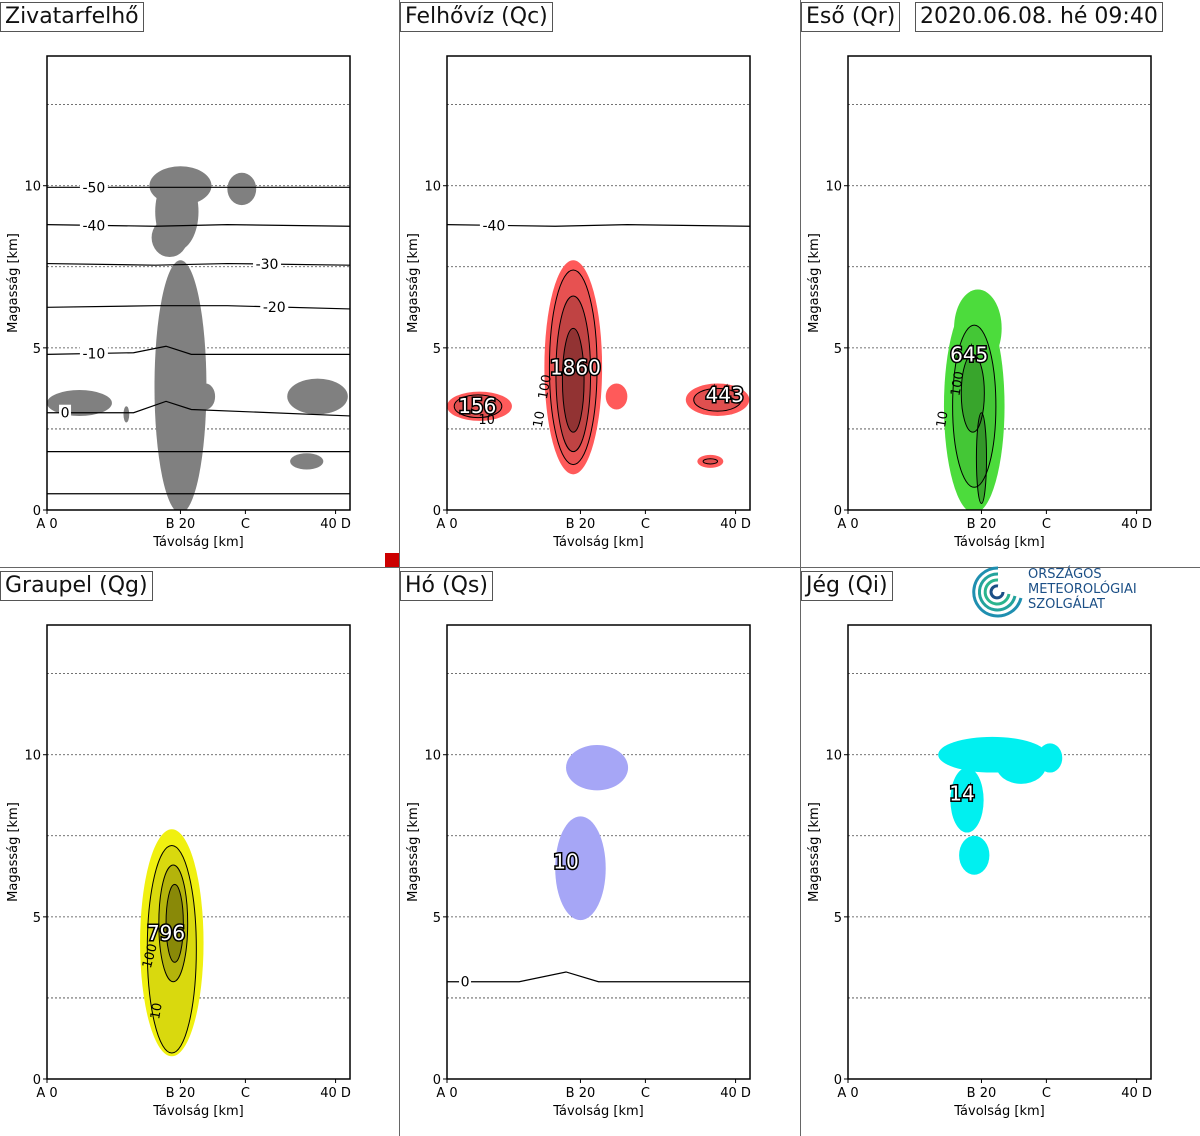  Describe the element at coordinates (76, 586) in the screenshot. I see `panel-title-graupel: Graupel (Qg)` at that location.